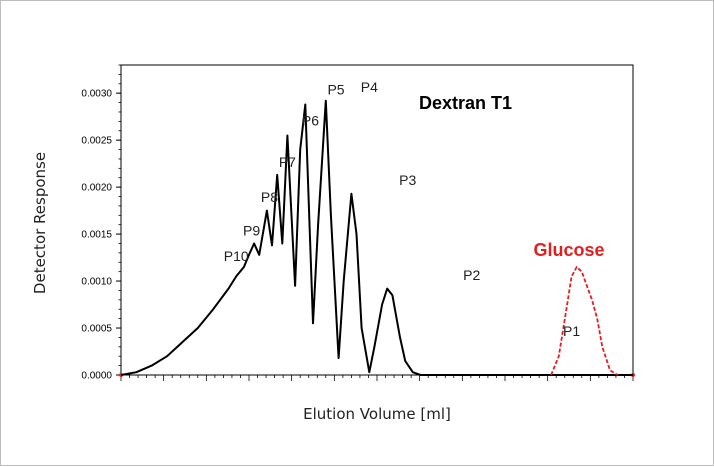 This screenshot has width=714, height=467. Describe the element at coordinates (96, 282) in the screenshot. I see `y-tick-label: 0.0010` at that location.